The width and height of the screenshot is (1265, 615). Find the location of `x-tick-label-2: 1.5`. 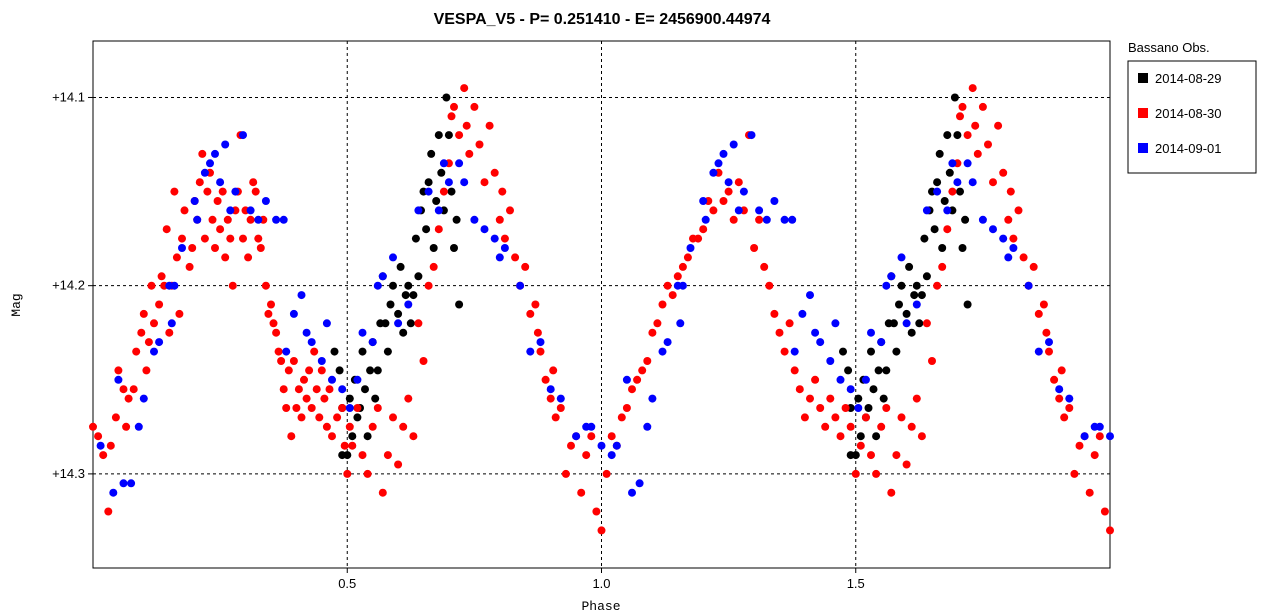

x-tick-label-2: 1.5 is located at coordinates (856, 583).